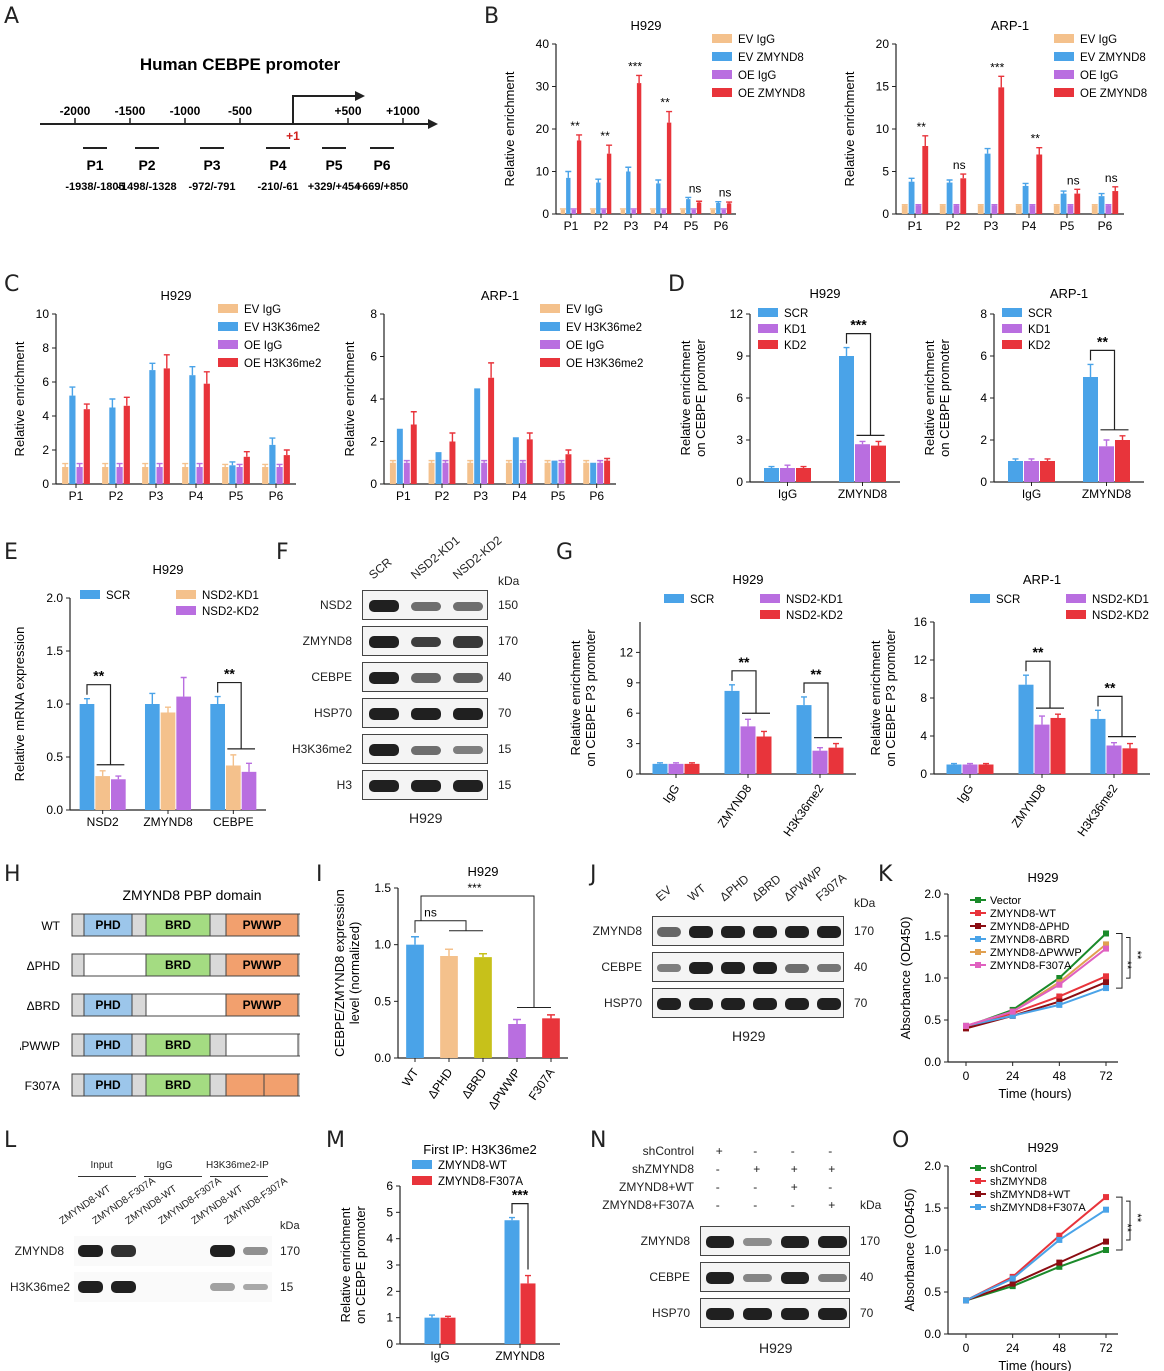  Describe the element at coordinates (1030, 927) in the screenshot. I see `legend-label: ZMYND8-ΔPHD` at that location.